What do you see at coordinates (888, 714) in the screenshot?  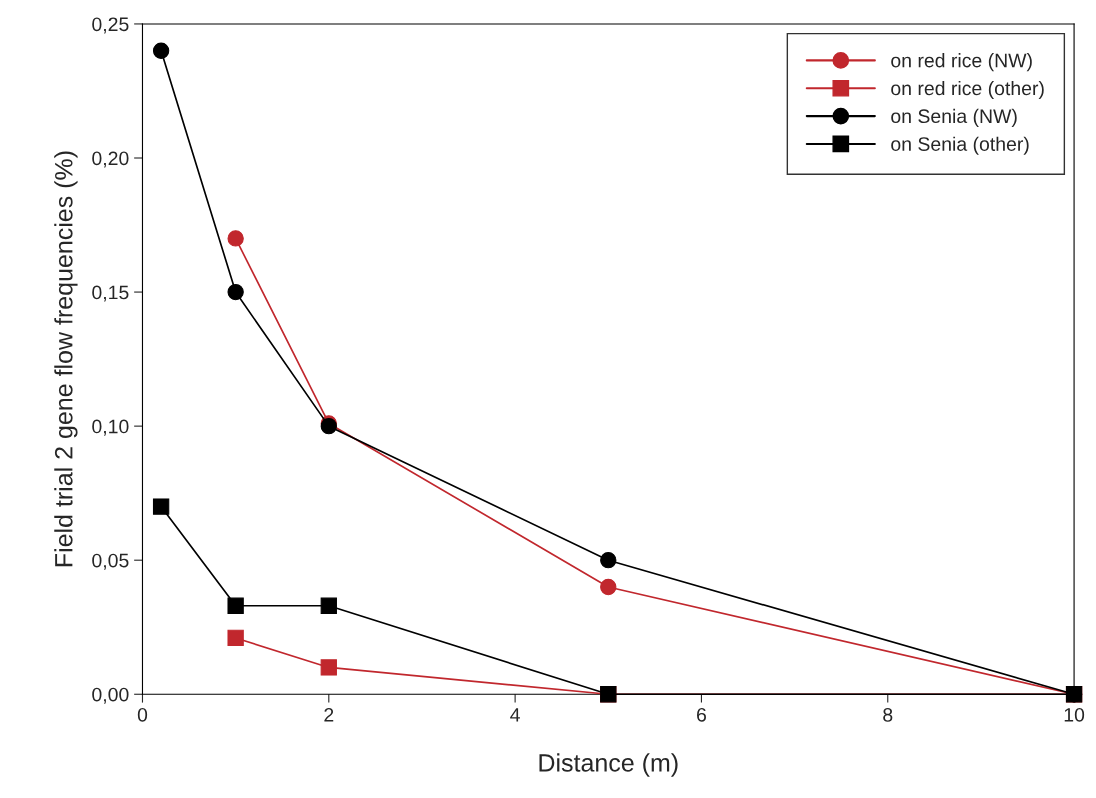 I see `x-tick-label: 8` at bounding box center [888, 714].